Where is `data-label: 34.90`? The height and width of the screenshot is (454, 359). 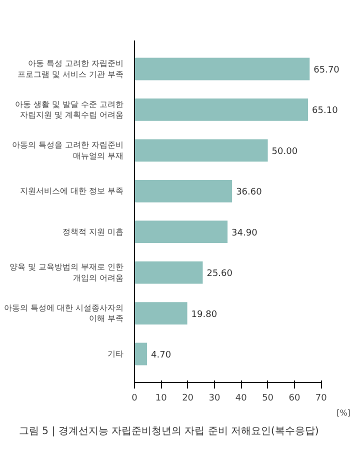
data-label: 34.90 is located at coordinates (245, 233).